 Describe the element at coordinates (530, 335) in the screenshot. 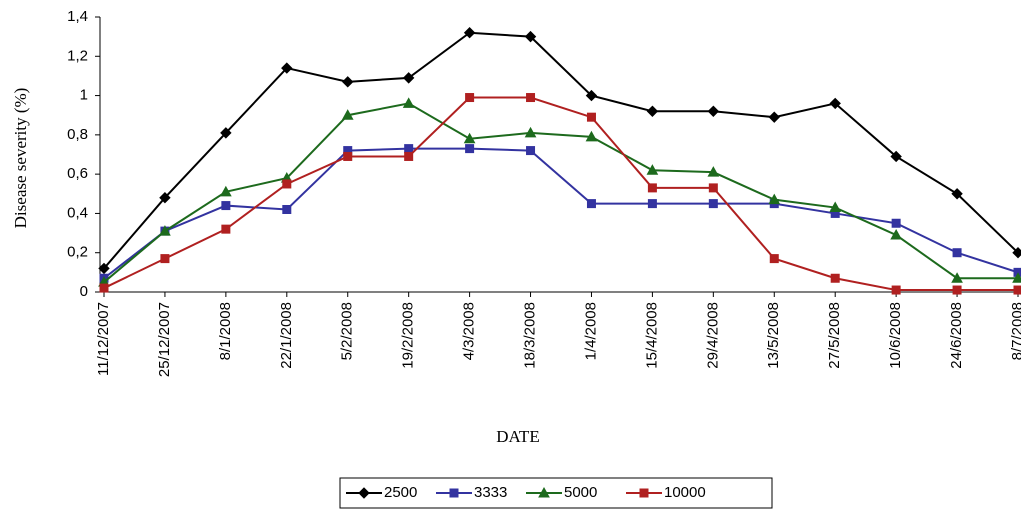

I see `x-tick-label: 18/3/2008` at that location.